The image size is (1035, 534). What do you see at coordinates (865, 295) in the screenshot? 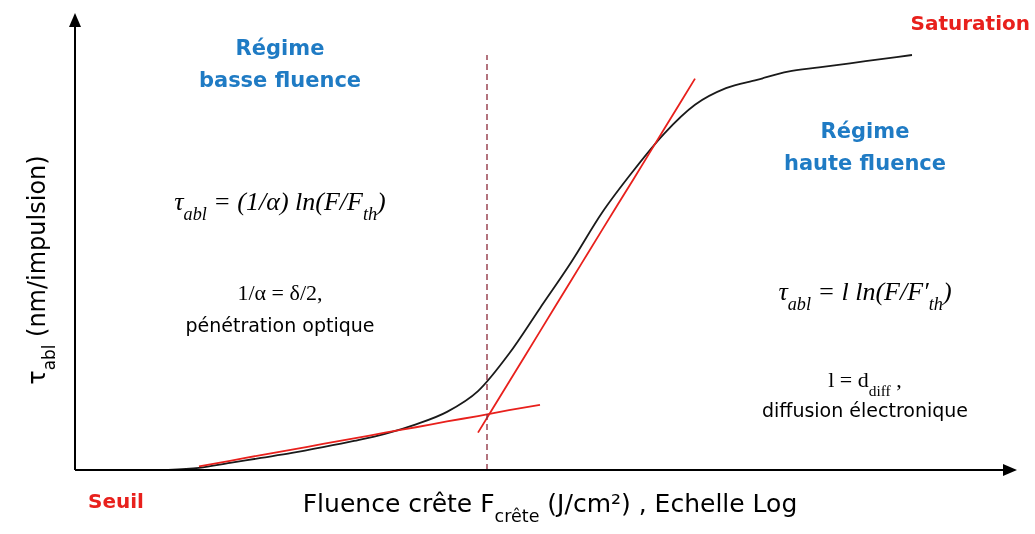
I see `annotation: τ$_{abl}$ = l ln(F/F′$_{th}$)` at bounding box center [865, 295].